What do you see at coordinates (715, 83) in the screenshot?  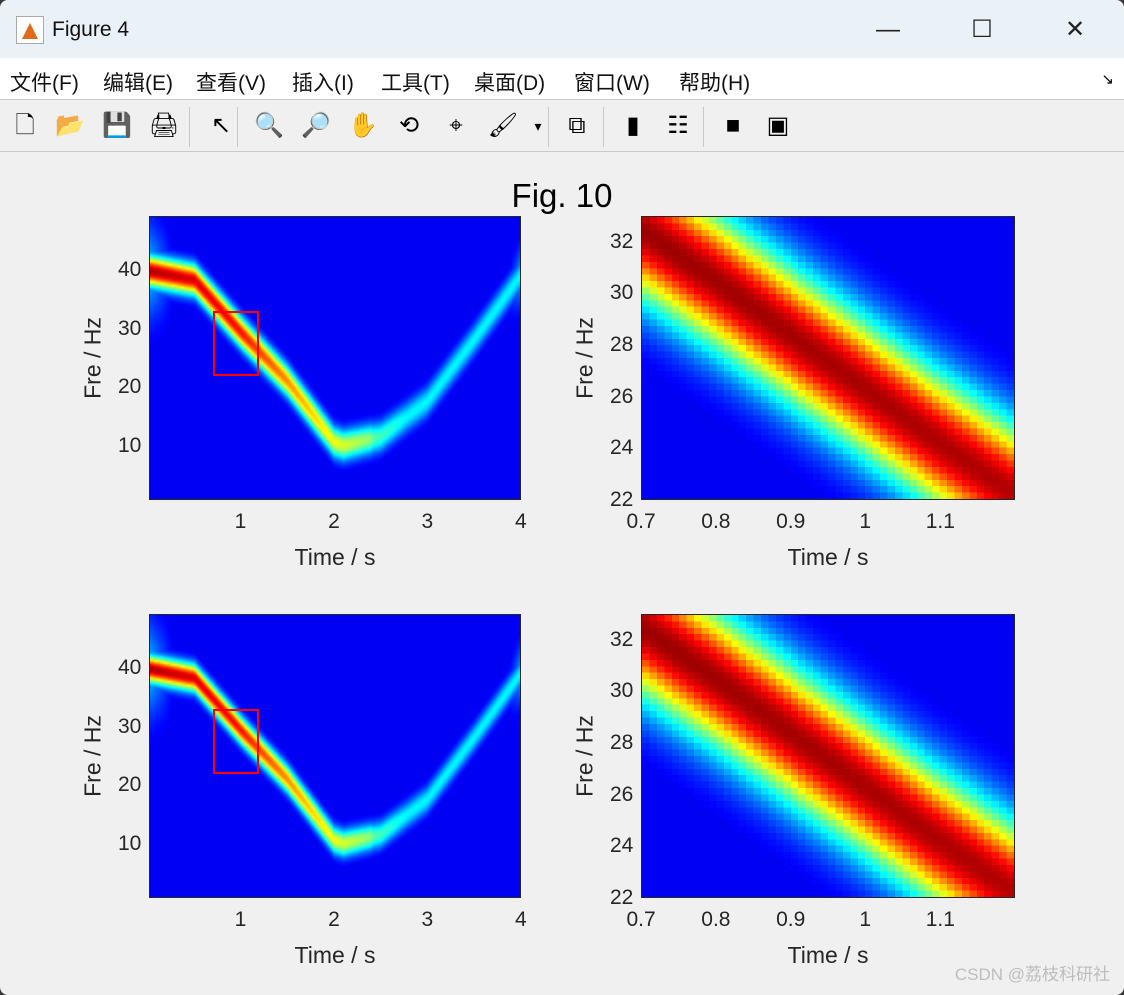 I see `menu-help: 帮助(H)` at bounding box center [715, 83].